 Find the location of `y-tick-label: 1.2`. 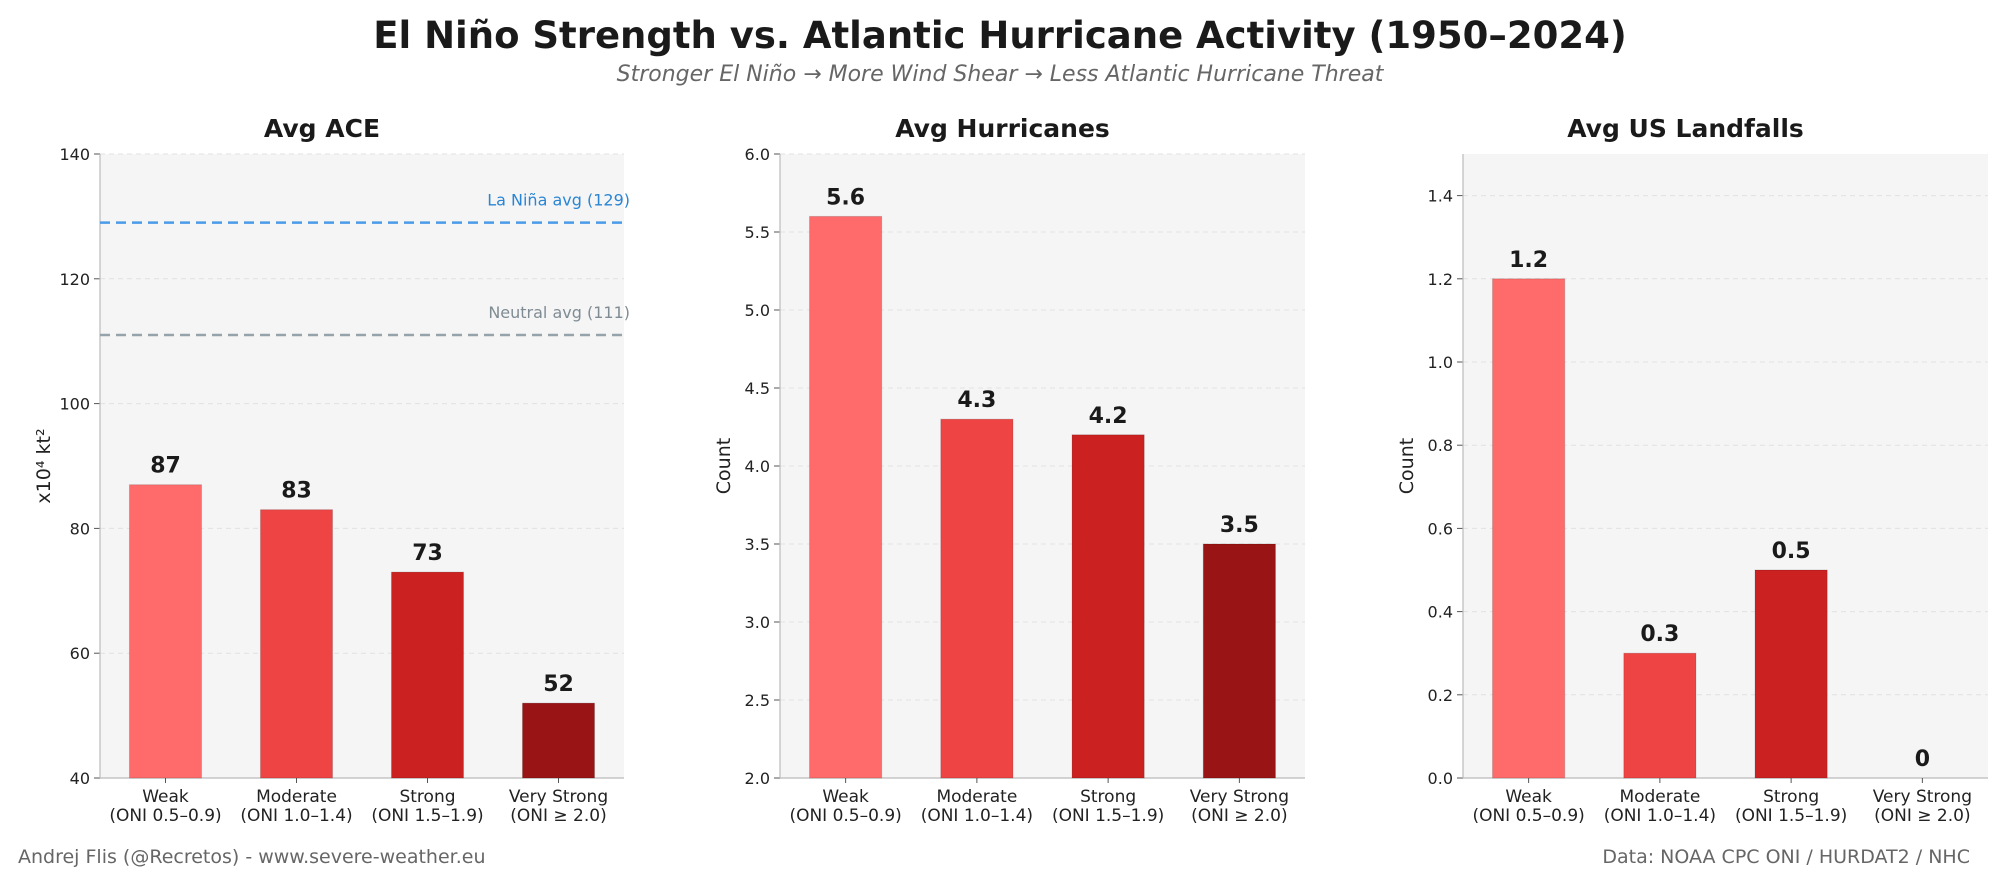

y-tick-label: 1.2 is located at coordinates (1440, 279).